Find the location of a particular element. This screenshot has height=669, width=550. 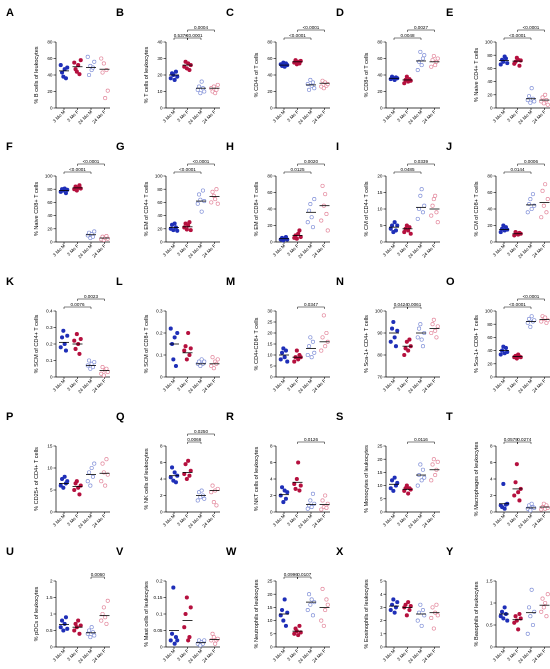

y-axis-label: % SCM of CD4+ T cells is located at coordinates (37, 343).